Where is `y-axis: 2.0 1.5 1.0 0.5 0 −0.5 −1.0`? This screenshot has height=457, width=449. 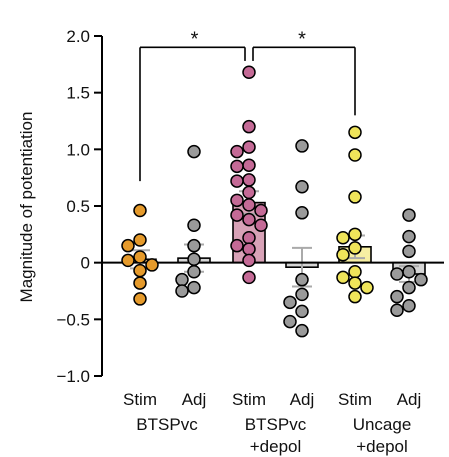 y-axis: 2.0 1.5 1.0 0.5 0 −0.5 −1.0 is located at coordinates (79, 206).